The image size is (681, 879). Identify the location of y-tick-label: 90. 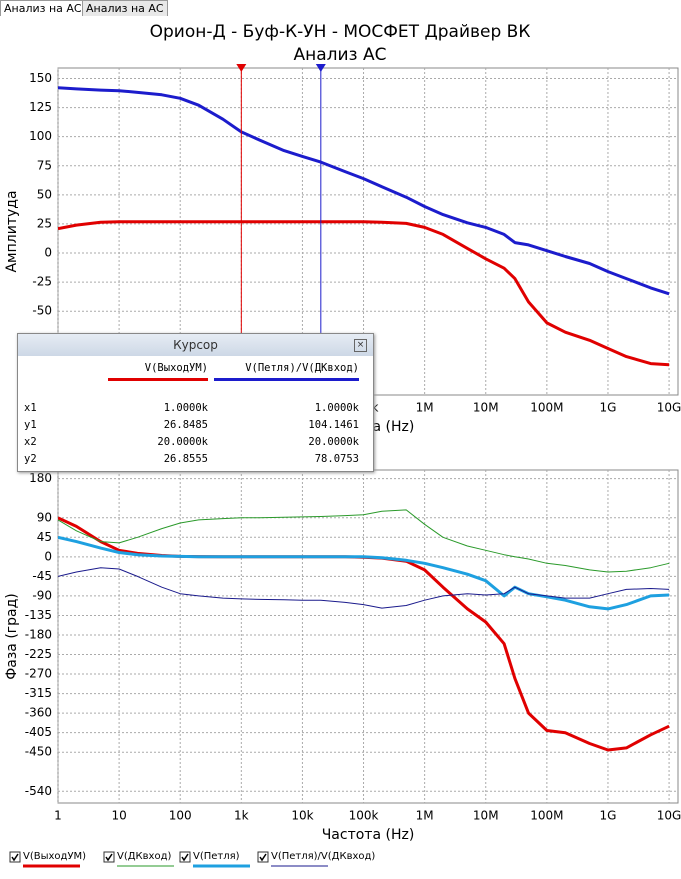
(44, 517).